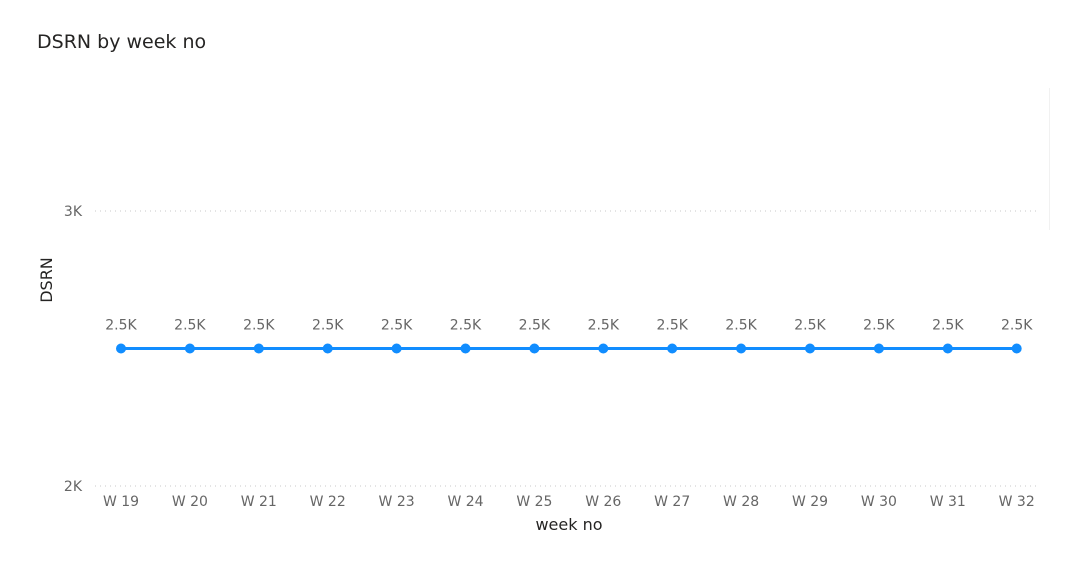 The width and height of the screenshot is (1080, 570). I want to click on y-axis-title: DSRN, so click(46, 280).